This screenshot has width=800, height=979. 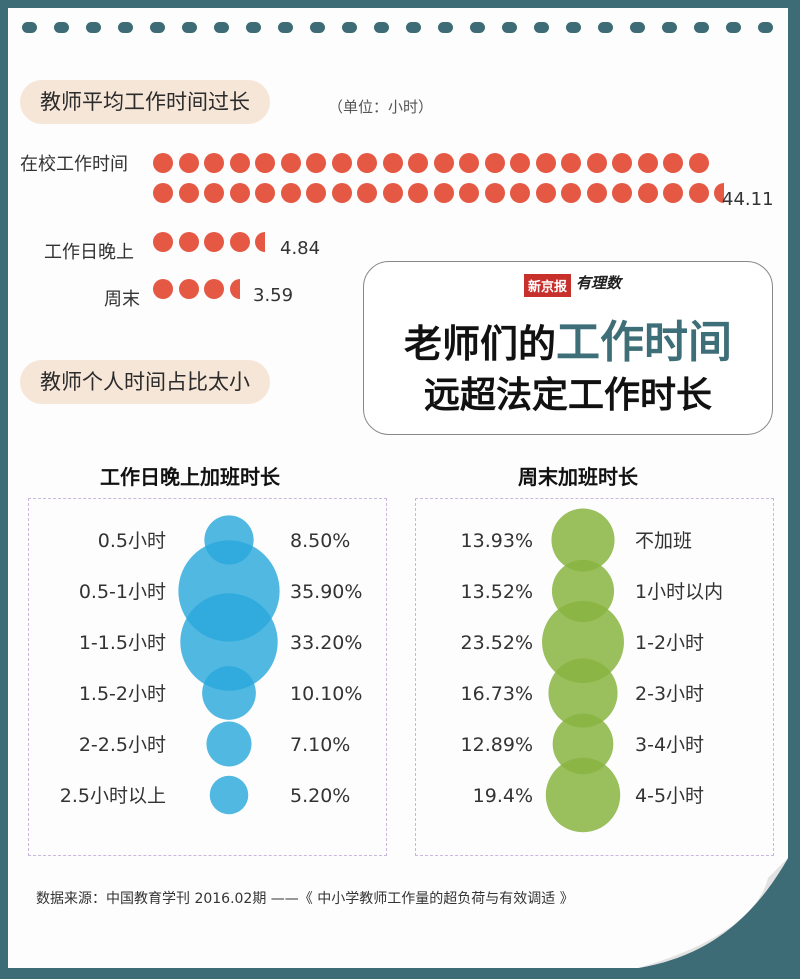 What do you see at coordinates (479, 344) in the screenshot?
I see `headline-part1: 老师们的` at bounding box center [479, 344].